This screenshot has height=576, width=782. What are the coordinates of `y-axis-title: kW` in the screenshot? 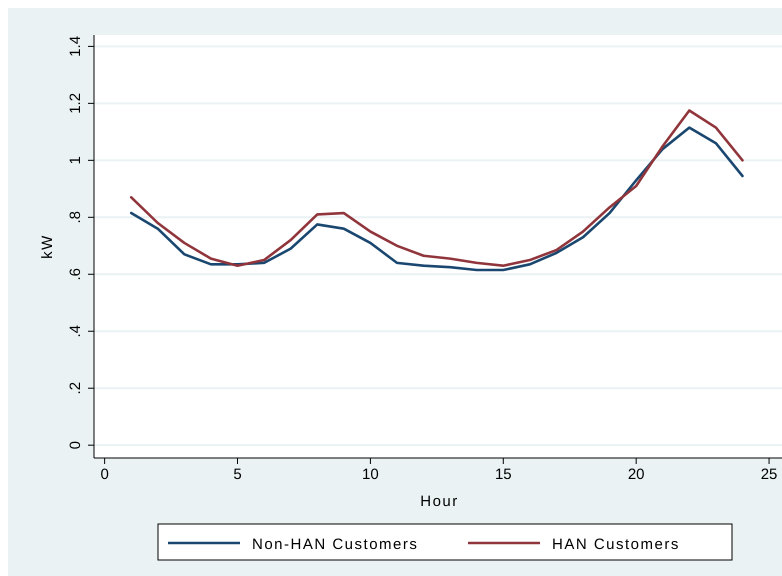 It's located at (47, 246).